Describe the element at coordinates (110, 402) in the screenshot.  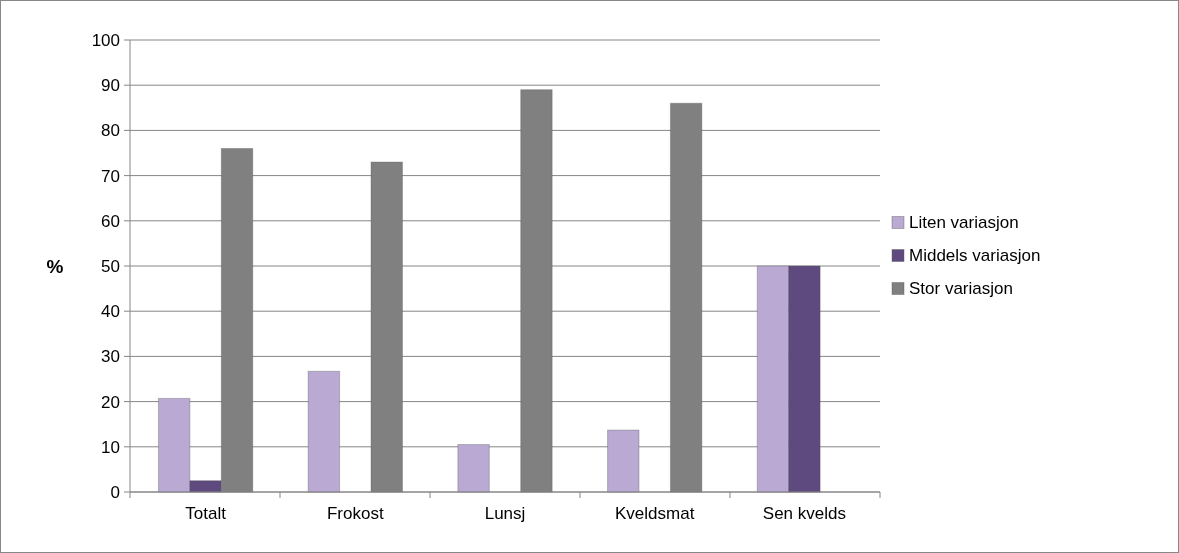
I see `y-tick-label: 20` at that location.